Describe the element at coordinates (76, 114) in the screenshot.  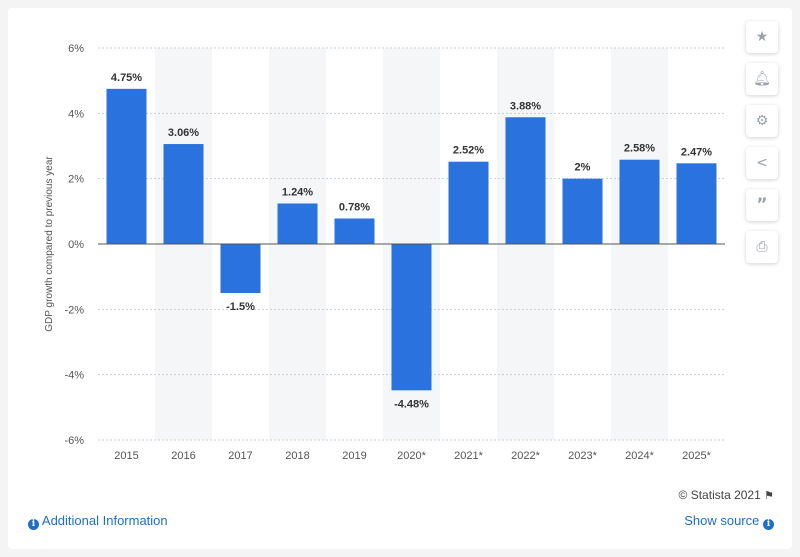
I see `y-tick-label: 4%` at that location.